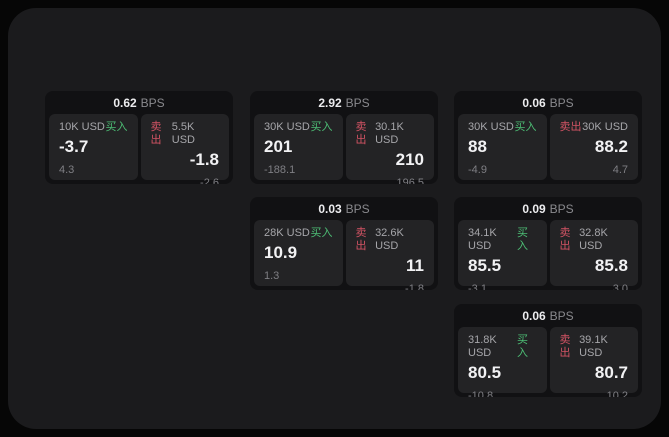 The width and height of the screenshot is (669, 437). Describe the element at coordinates (548, 207) in the screenshot. I see `bps-header: 0.09 BPS` at that location.